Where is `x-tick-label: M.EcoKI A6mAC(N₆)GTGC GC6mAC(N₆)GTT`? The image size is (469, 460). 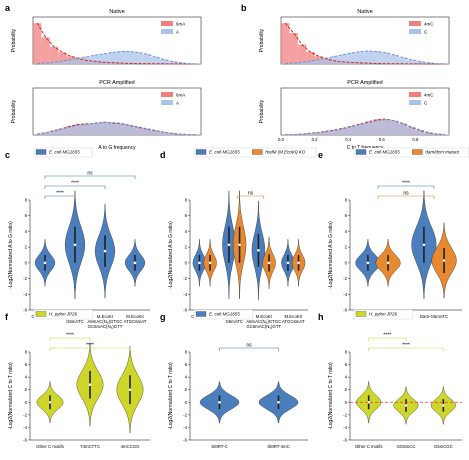 x-tick-label: M.EcoKI A6mAC(N₆)GTGC GC6mAC(N₆)GTT is located at coordinates (263, 321).